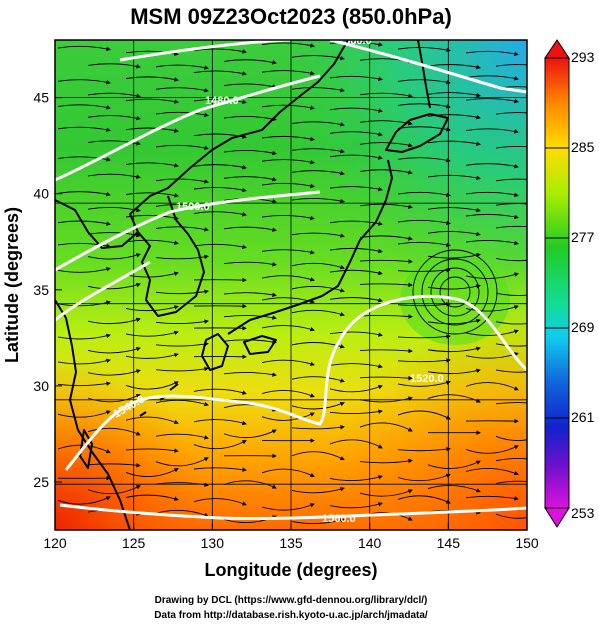 This screenshot has height=625, width=599. I want to click on coastline-kyushu, so click(215, 352).